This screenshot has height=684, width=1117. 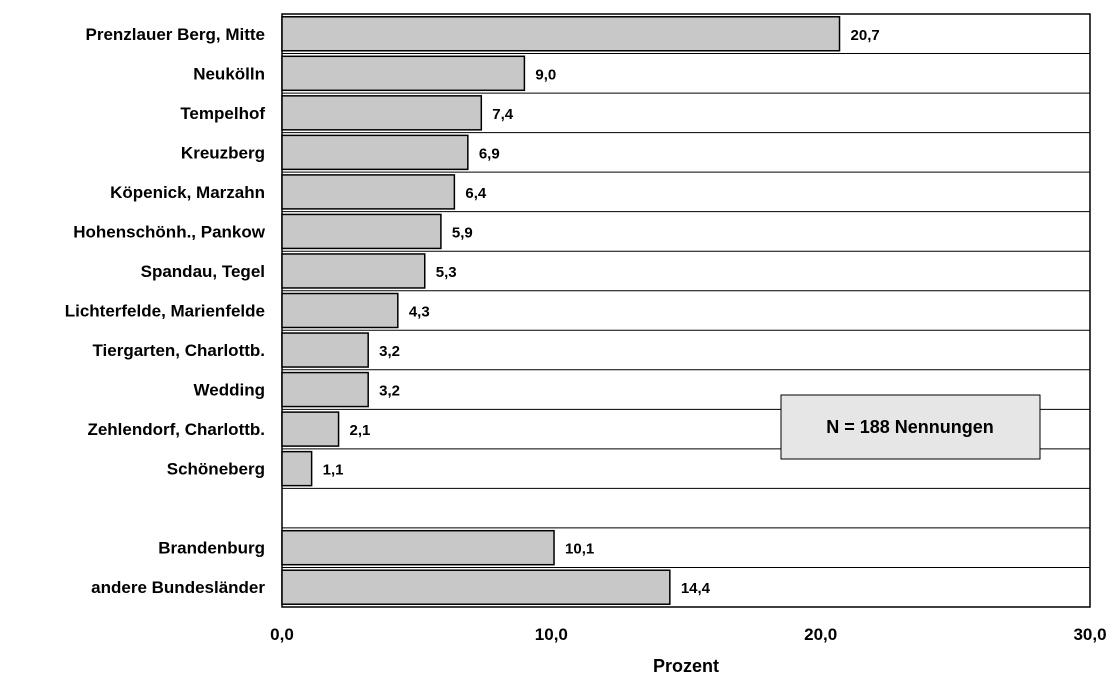 What do you see at coordinates (222, 113) in the screenshot?
I see `category-label: Tempelhof` at bounding box center [222, 113].